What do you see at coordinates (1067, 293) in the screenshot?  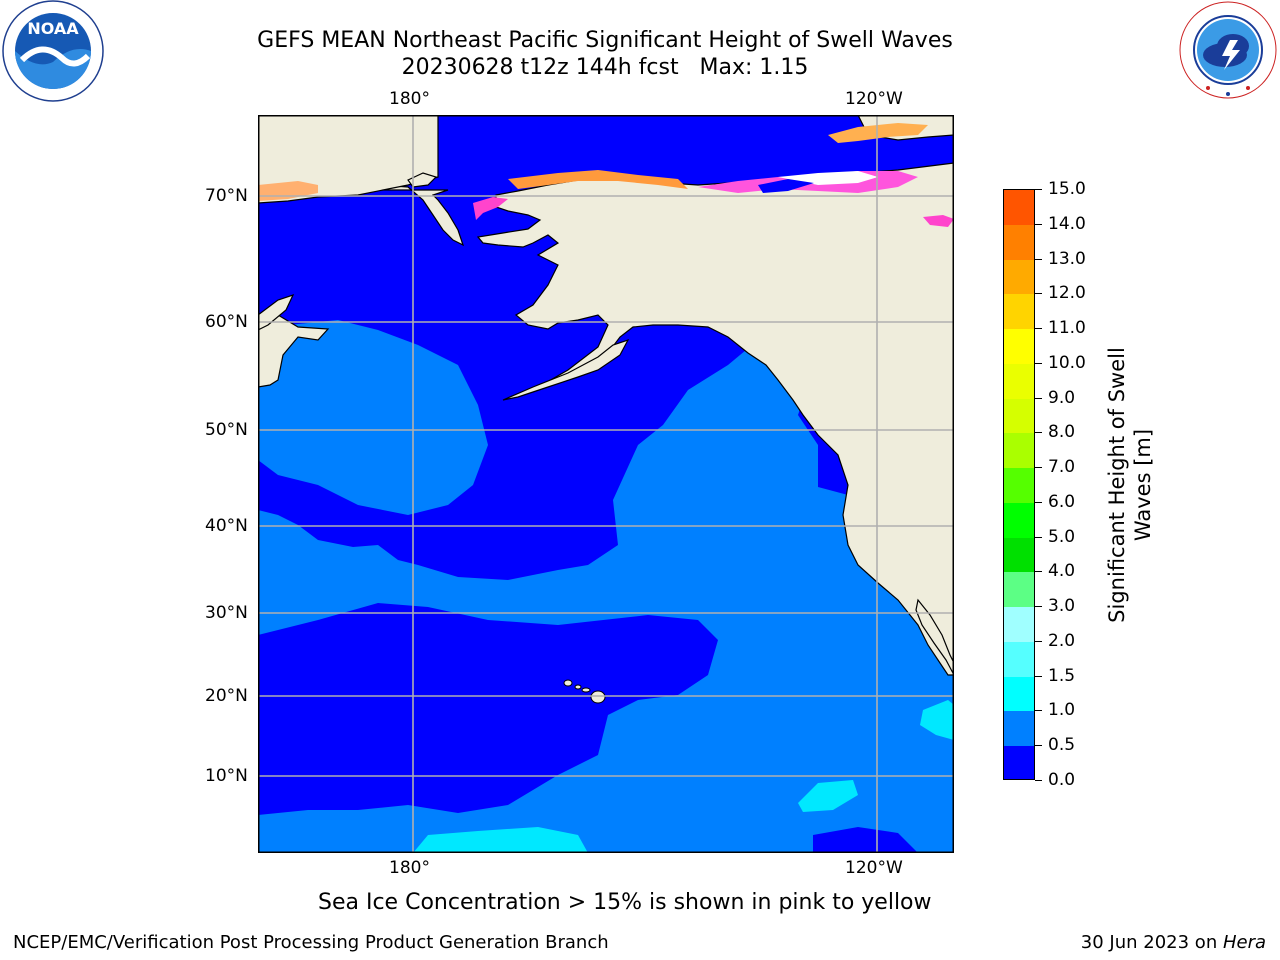 I see `colorbar-tick-label: 12.0` at bounding box center [1067, 293].